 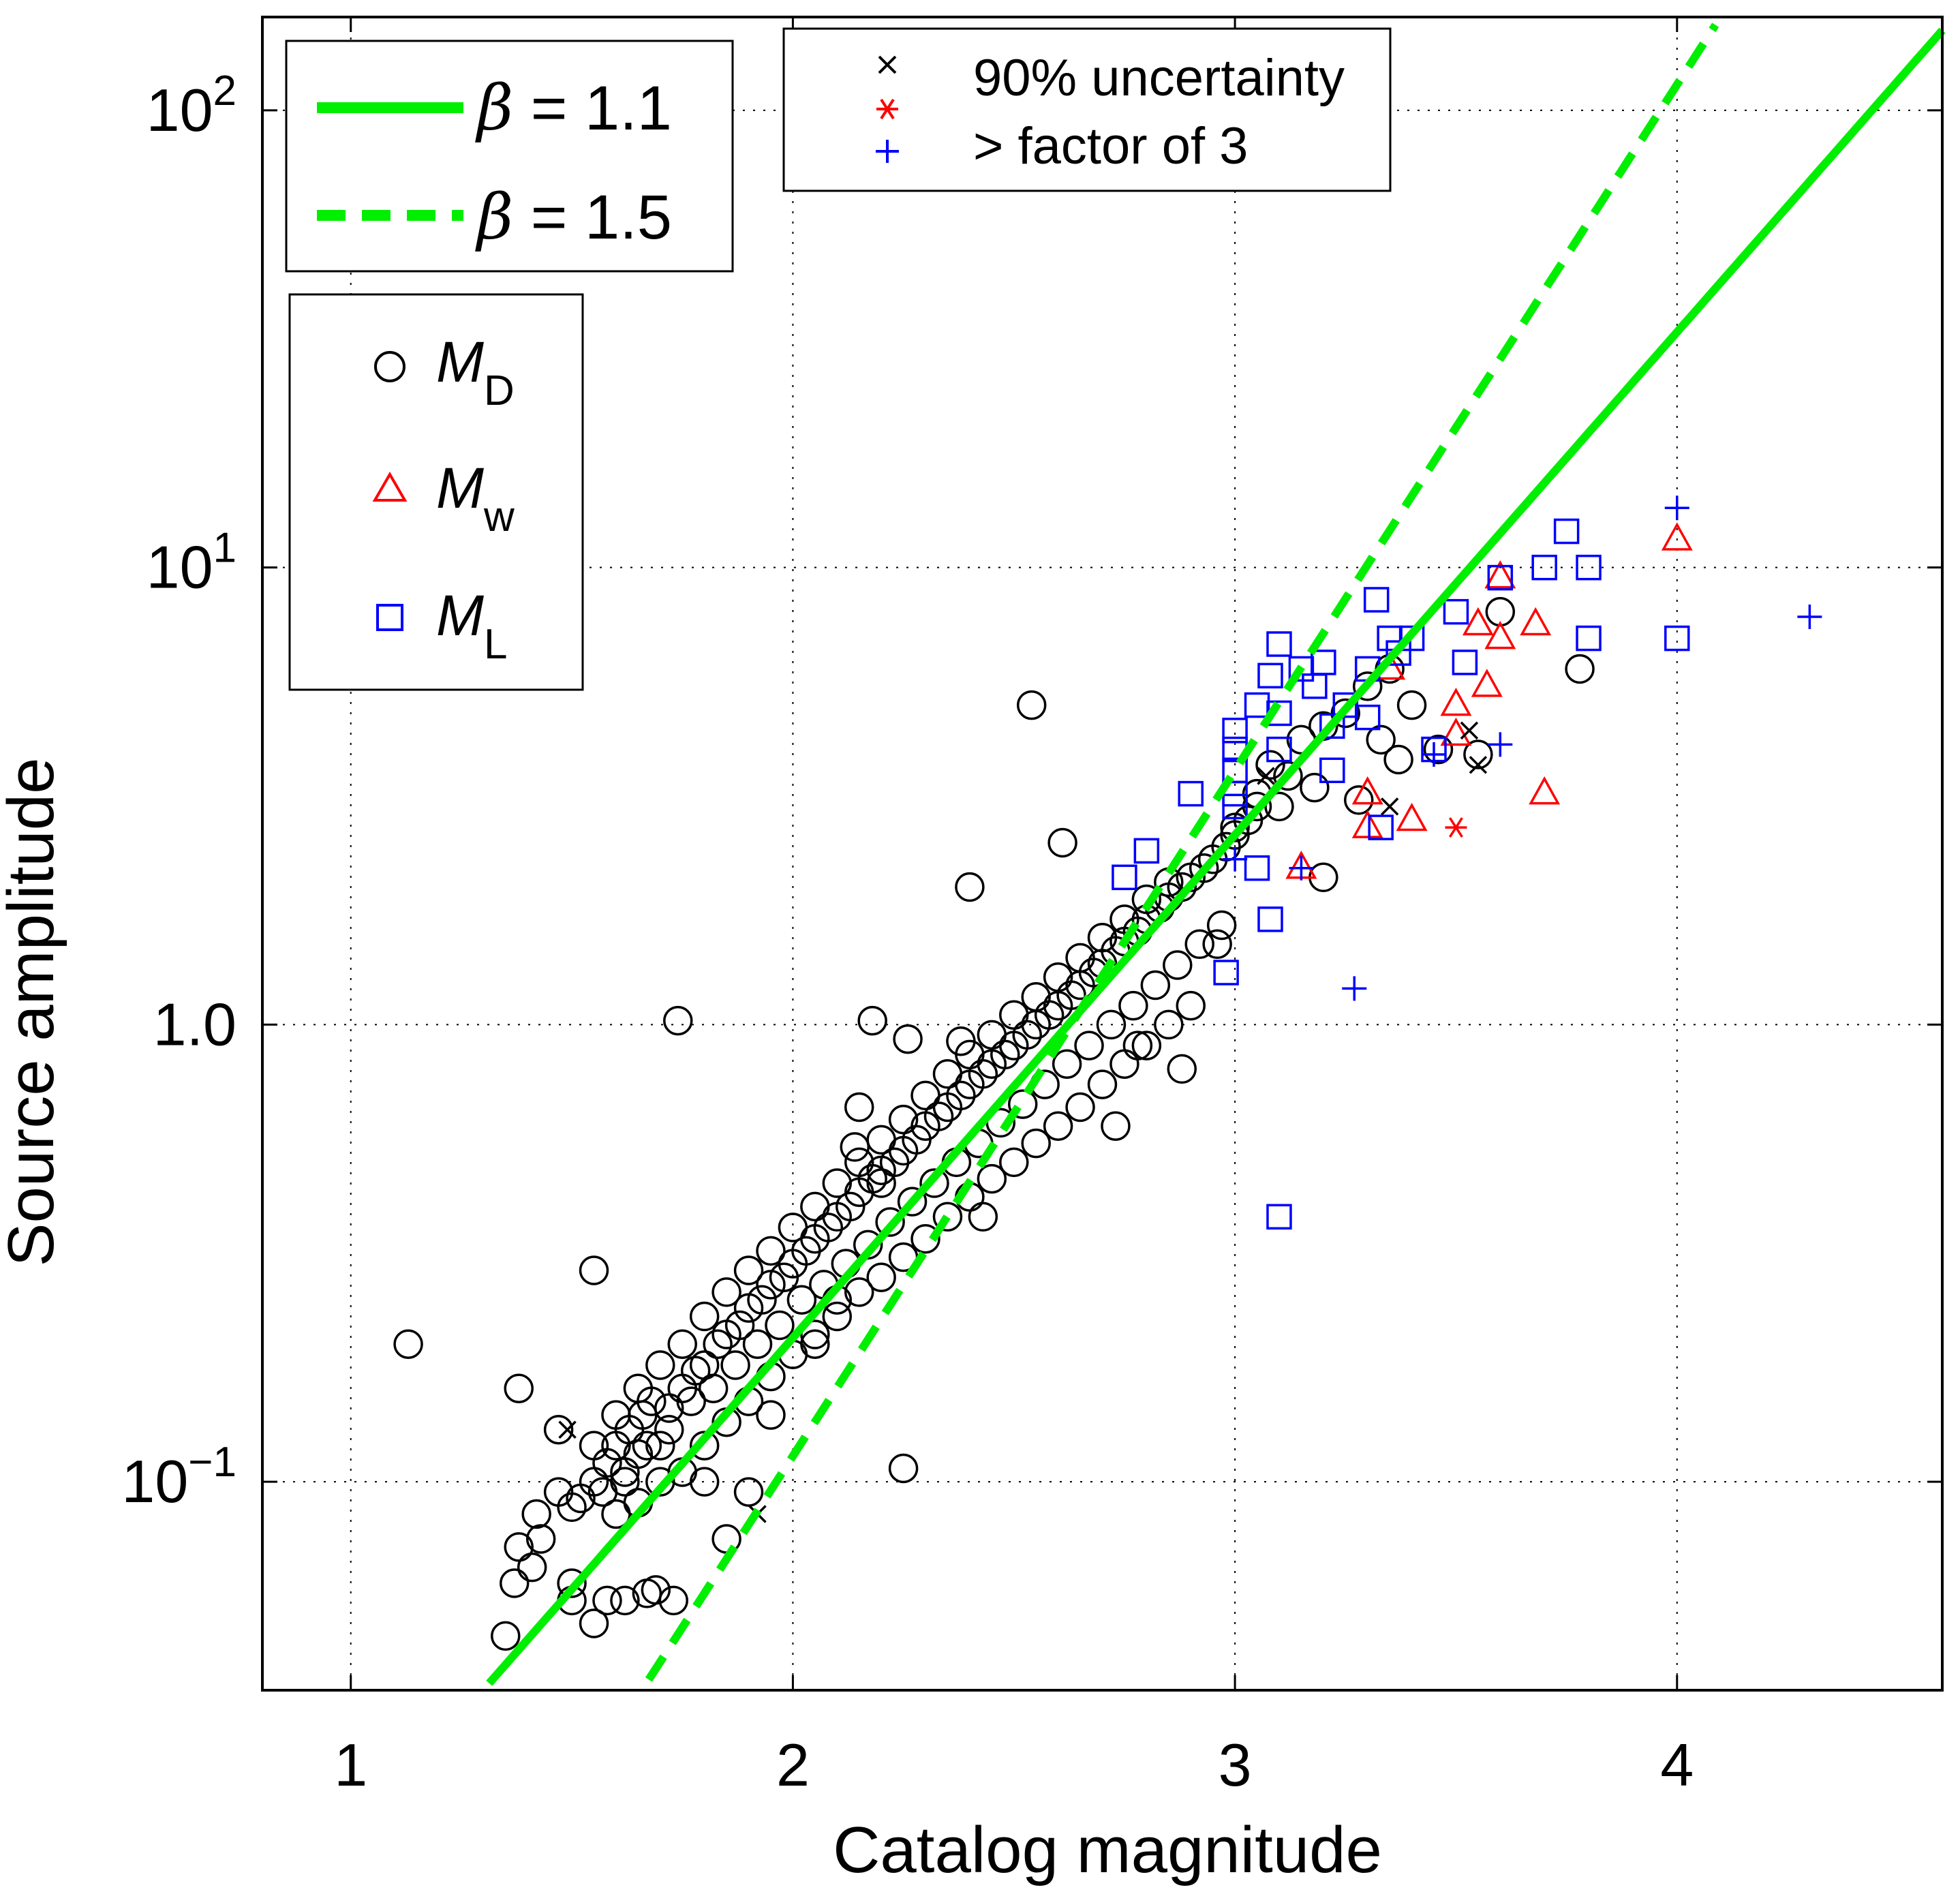 I want to click on series-legend-md: MD, so click(x=476, y=372).